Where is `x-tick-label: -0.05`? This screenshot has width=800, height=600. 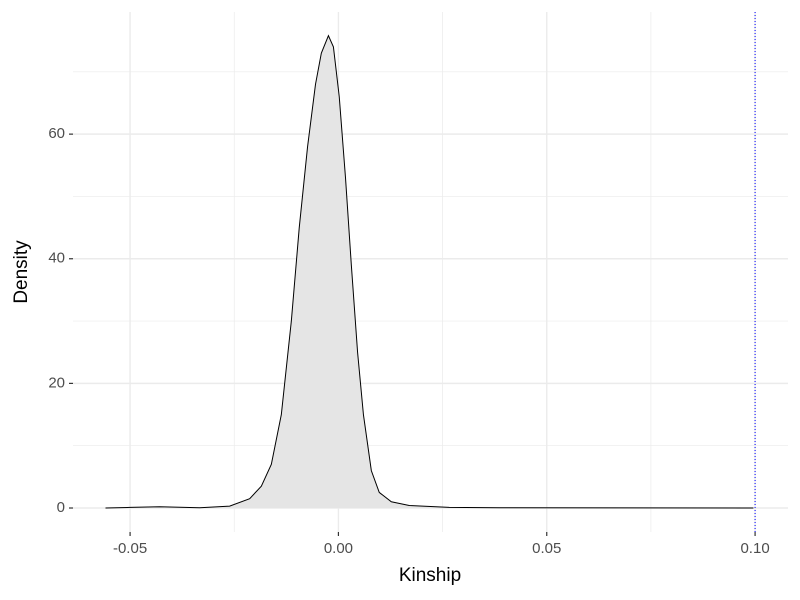
x-tick-label: -0.05 is located at coordinates (130, 548).